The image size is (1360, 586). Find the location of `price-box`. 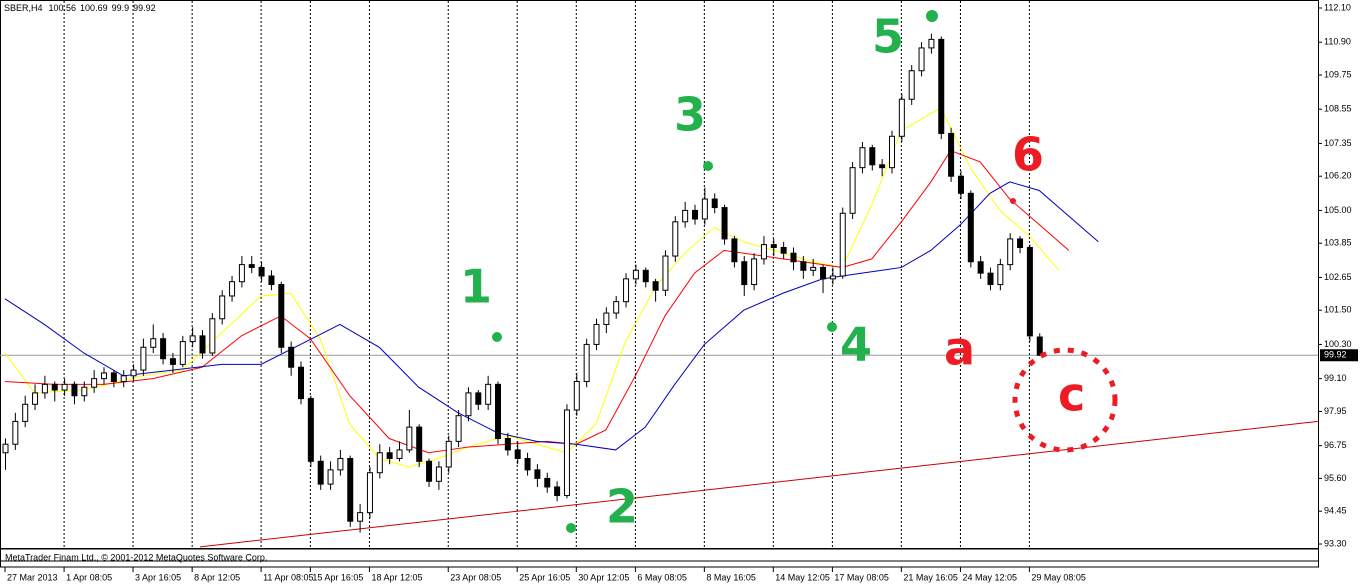

price-box is located at coordinates (1339, 355).